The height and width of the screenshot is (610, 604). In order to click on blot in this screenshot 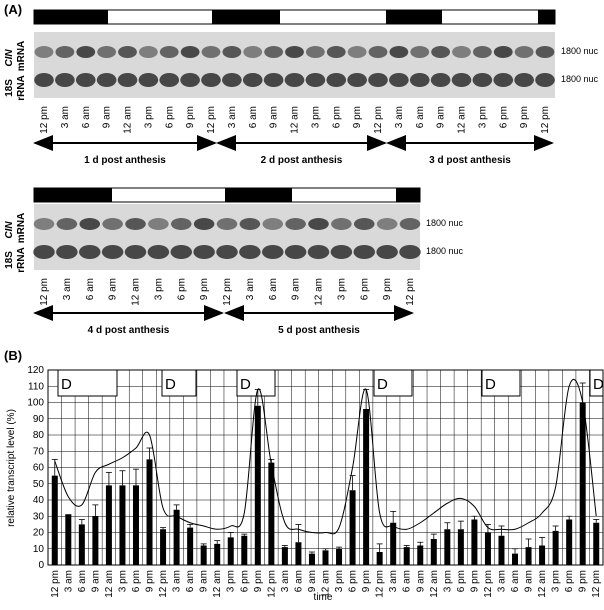, I will do `click(294, 65)`.